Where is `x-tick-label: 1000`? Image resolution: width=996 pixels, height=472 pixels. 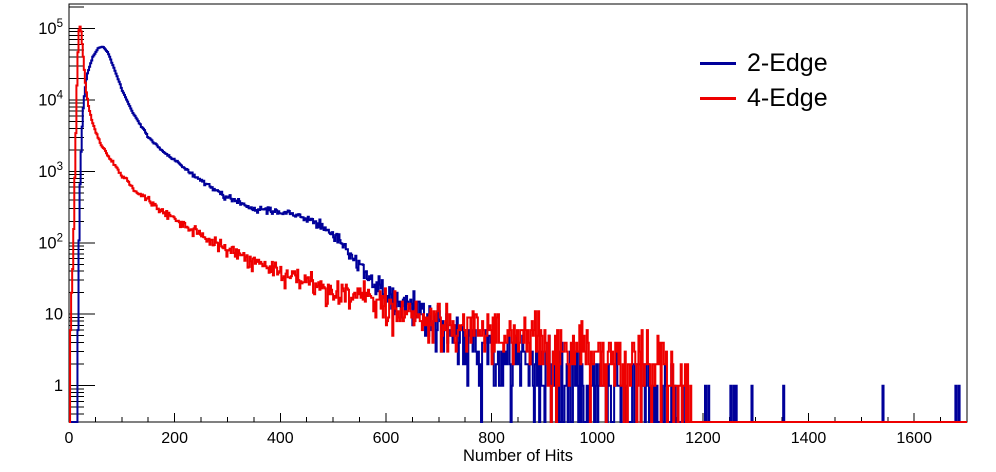
x-tick-label: 1000 is located at coordinates (597, 438).